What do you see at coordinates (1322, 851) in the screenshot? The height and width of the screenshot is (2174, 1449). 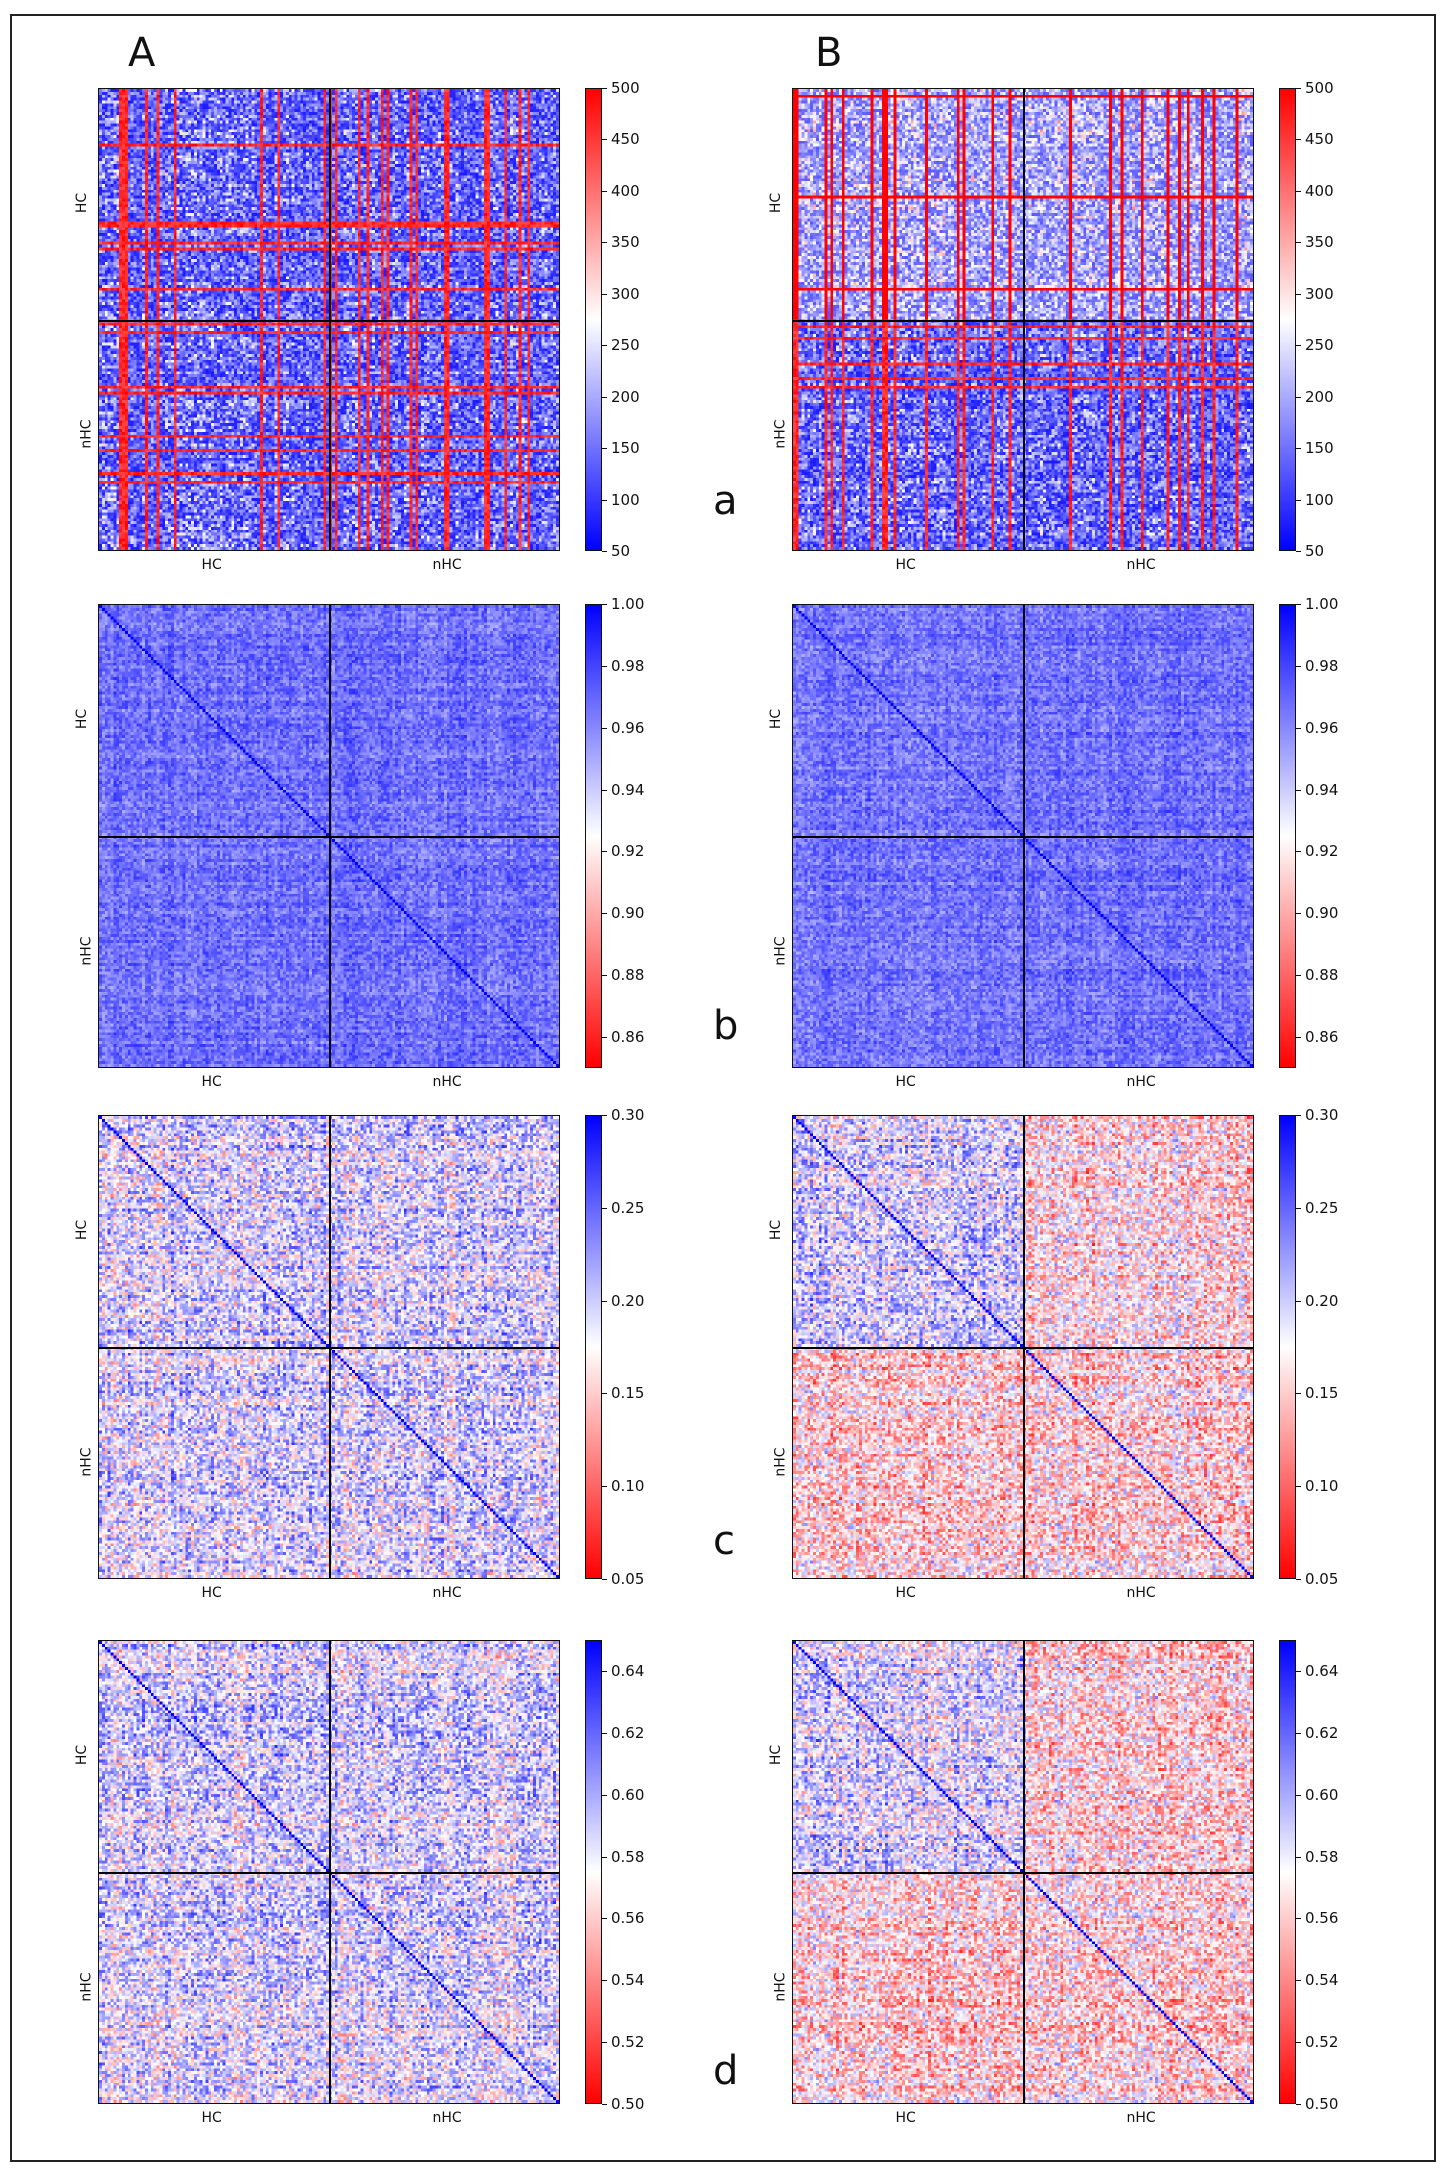 I see `heatmap-B-b-colorbar-tick-label: 0.92` at bounding box center [1322, 851].